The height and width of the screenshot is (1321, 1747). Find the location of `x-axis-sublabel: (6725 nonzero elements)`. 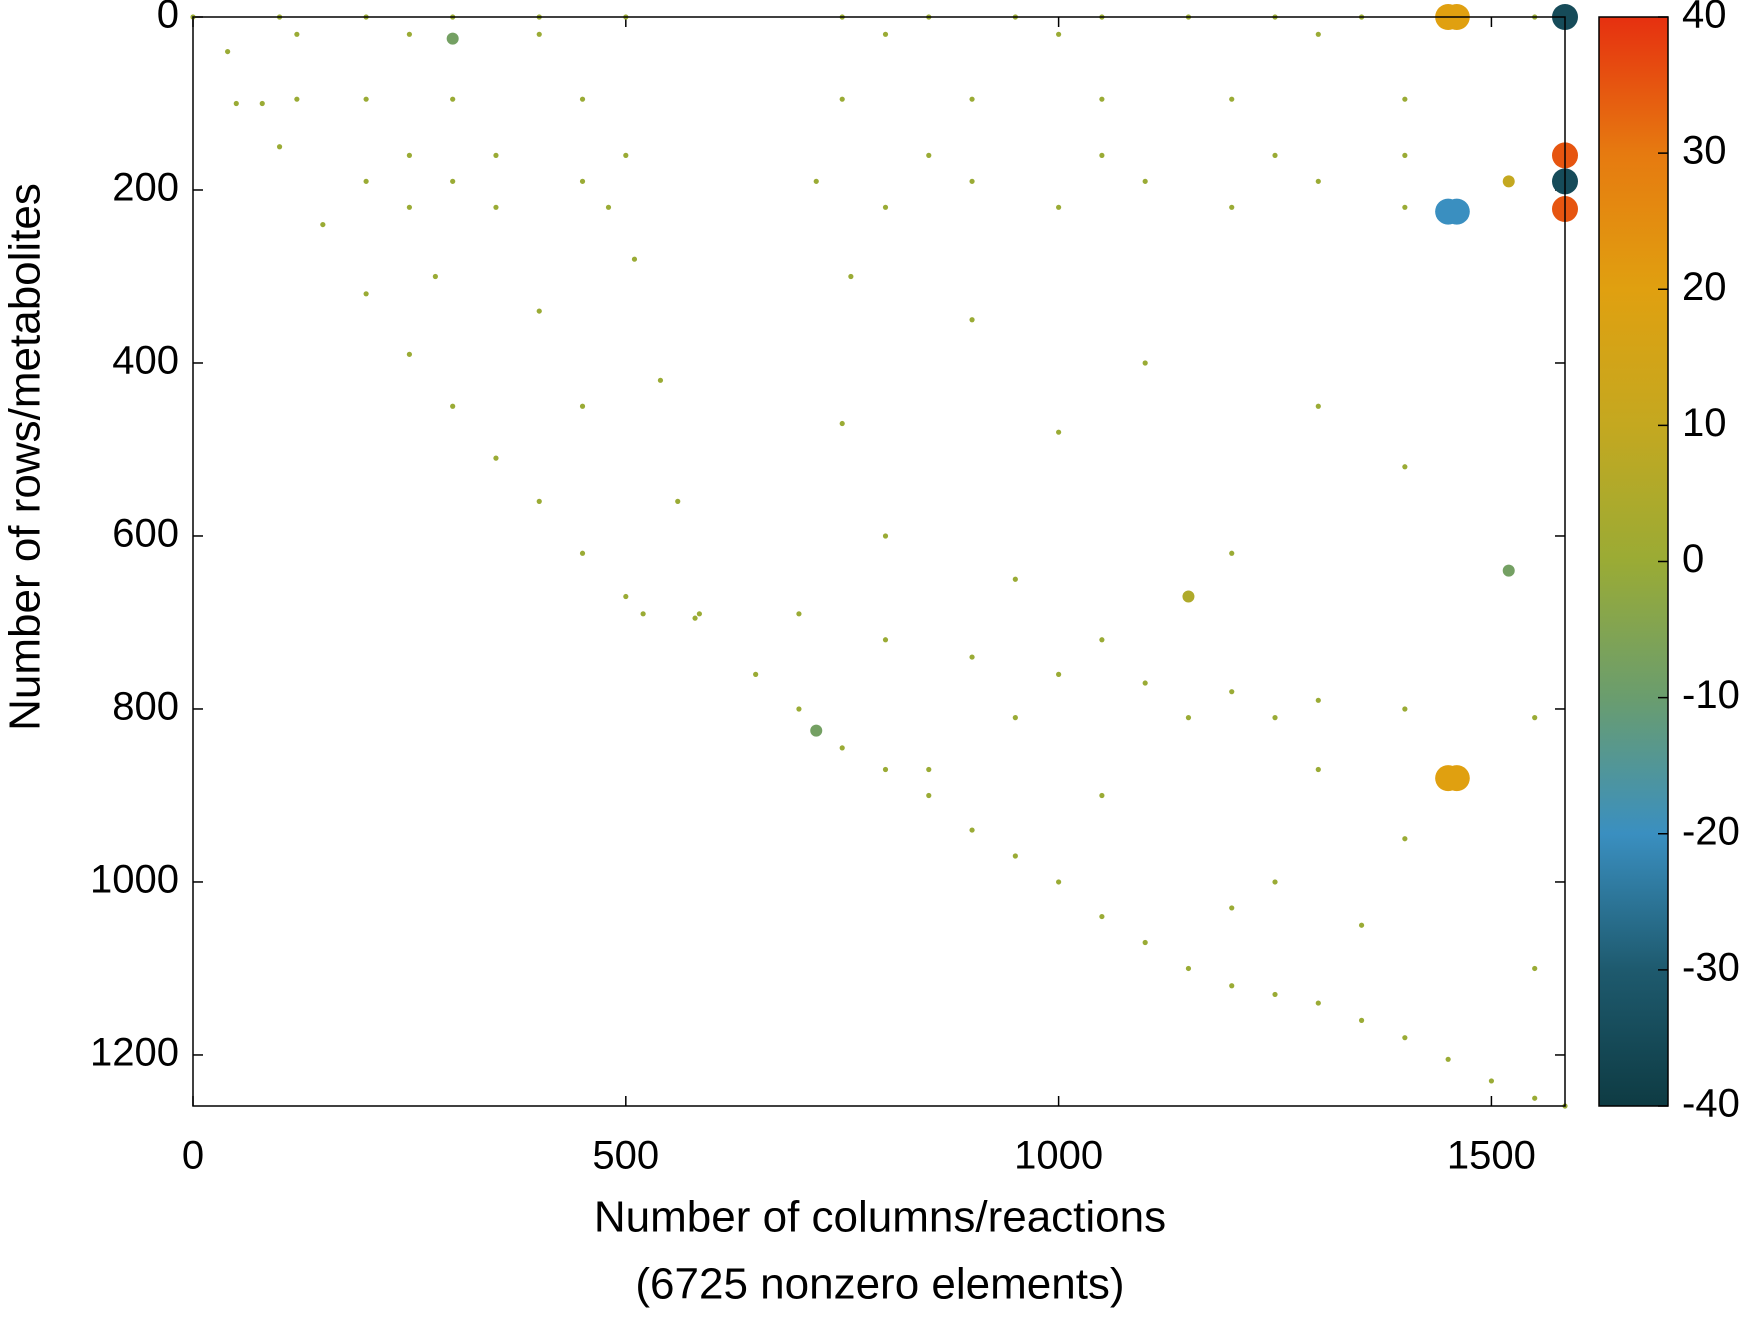

x-axis-sublabel: (6725 nonzero elements) is located at coordinates (879, 1284).